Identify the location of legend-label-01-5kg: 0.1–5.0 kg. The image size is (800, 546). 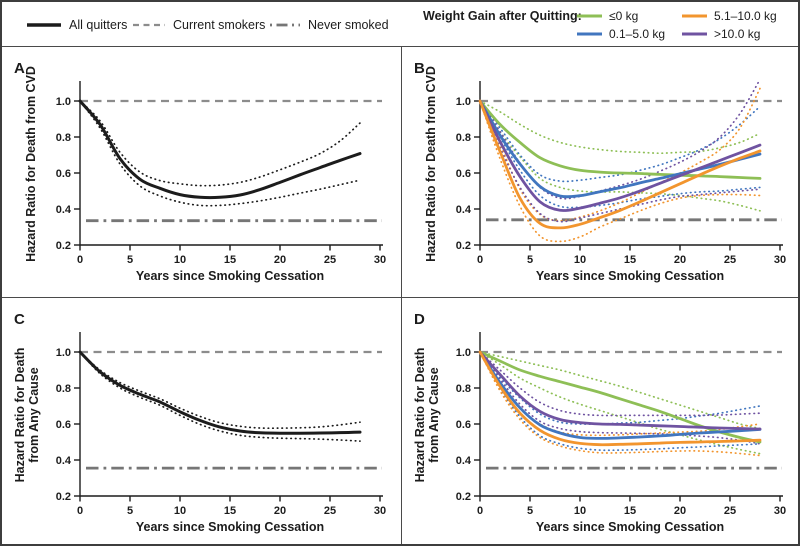
(637, 34).